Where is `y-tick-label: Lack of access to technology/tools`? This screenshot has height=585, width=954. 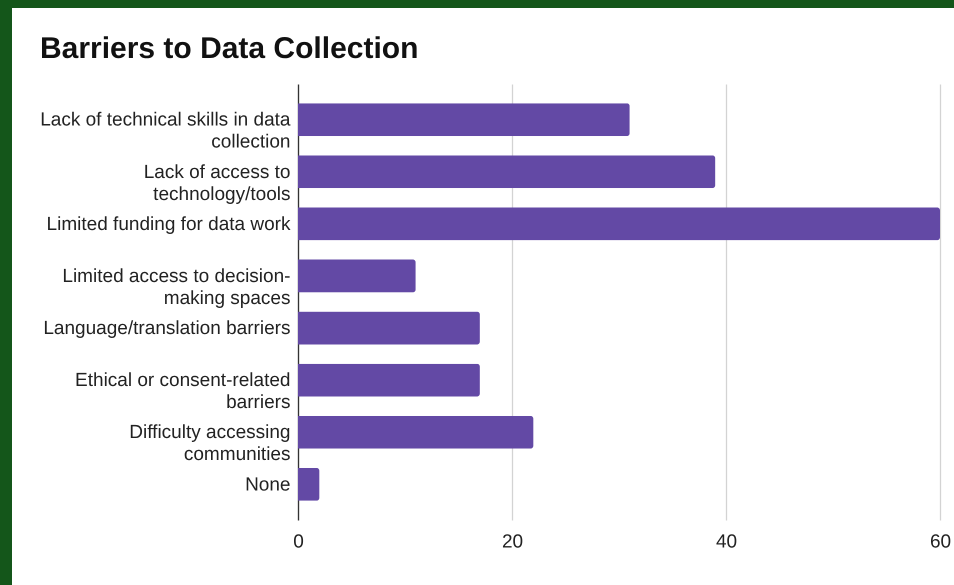 y-tick-label: Lack of access to technology/tools is located at coordinates (217, 183).